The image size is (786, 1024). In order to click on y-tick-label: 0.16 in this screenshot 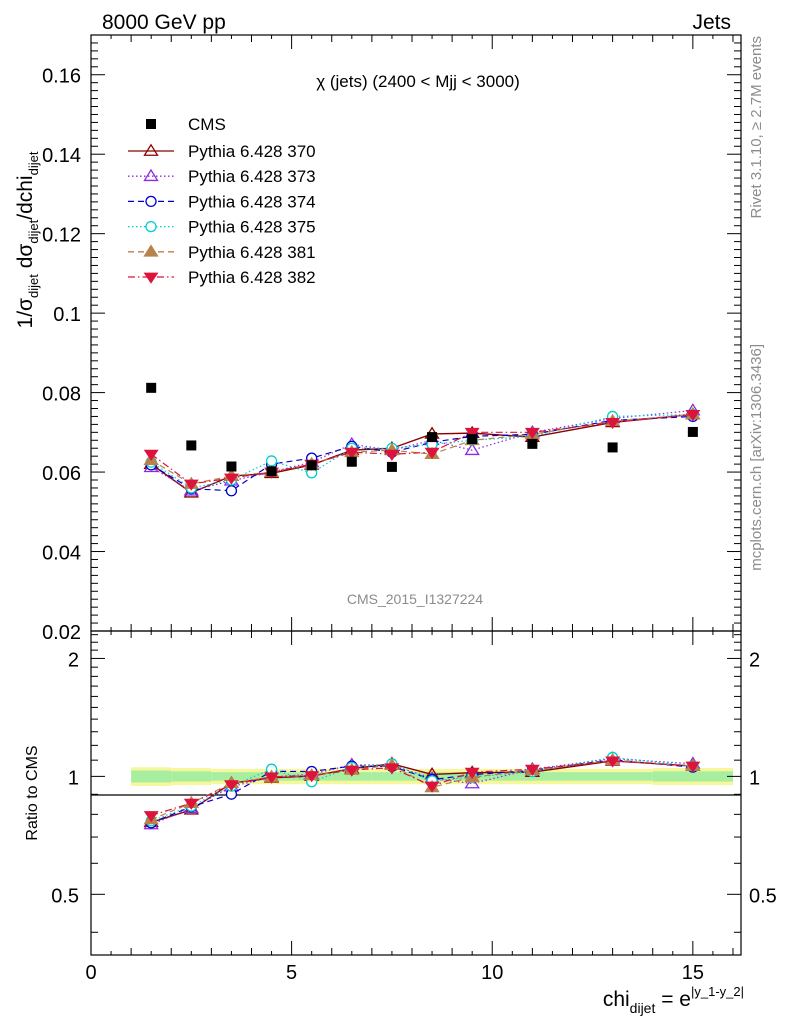, I will do `click(61, 77)`.